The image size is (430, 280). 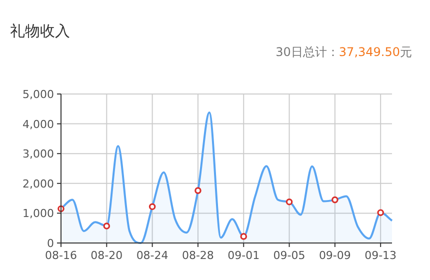 What do you see at coordinates (307, 52) in the screenshot?
I see `text: 30日总计：` at bounding box center [307, 52].